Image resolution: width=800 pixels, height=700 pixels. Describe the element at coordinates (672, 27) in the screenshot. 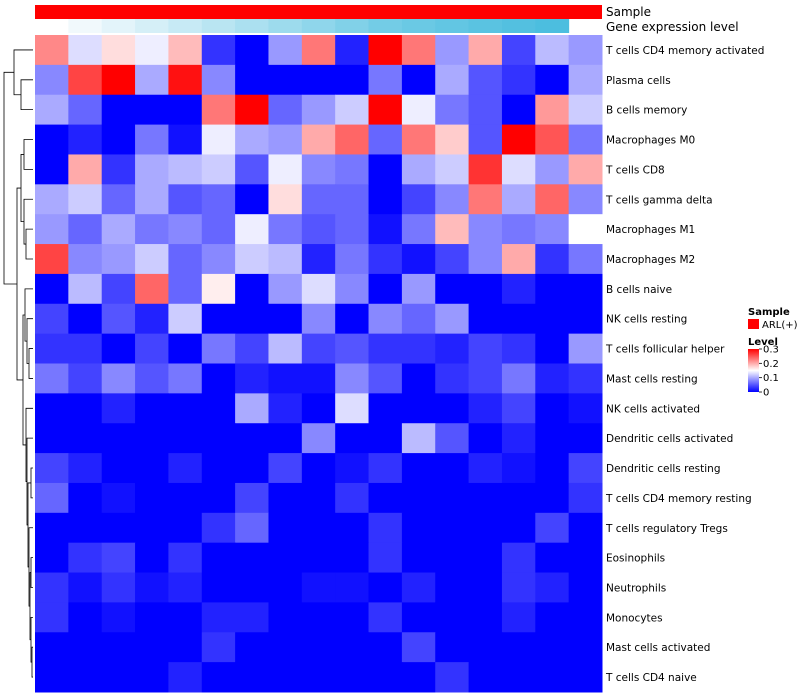

I see `gene-expression-track-label: Gene expression level` at that location.